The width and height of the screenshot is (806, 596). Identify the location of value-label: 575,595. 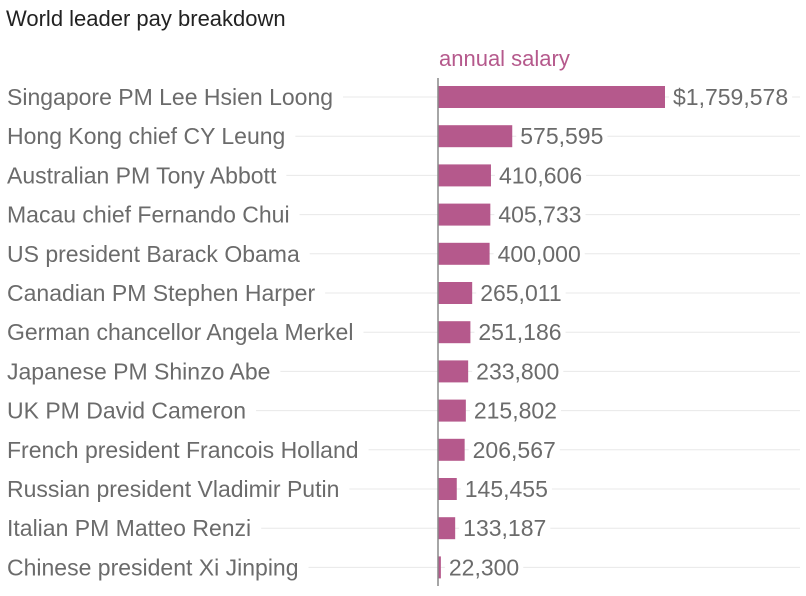
(561, 136).